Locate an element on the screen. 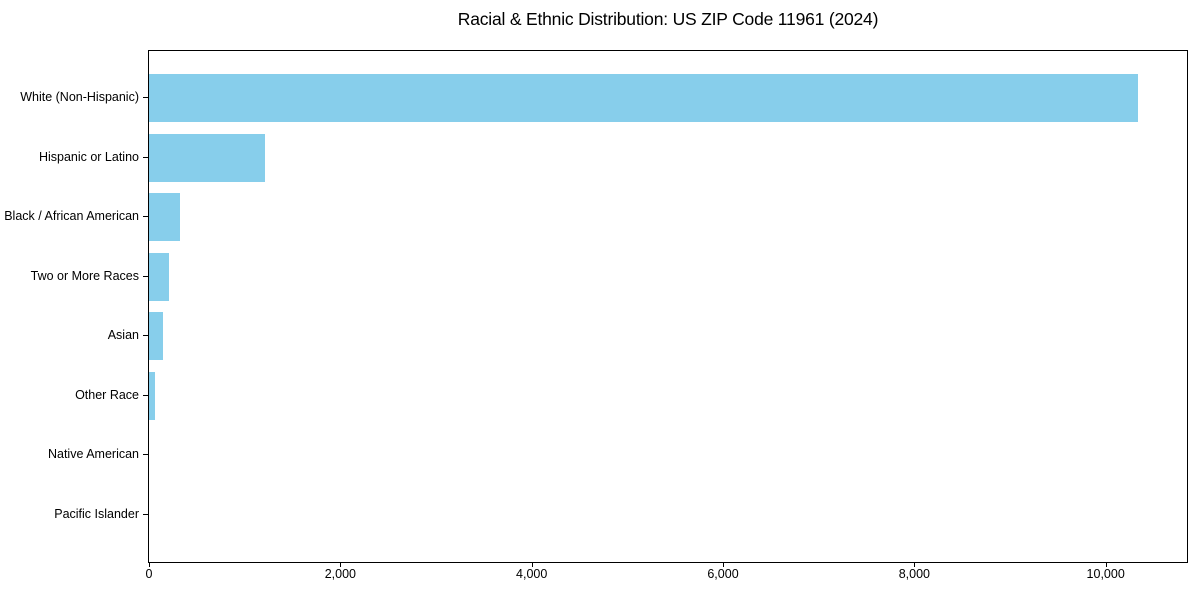 This screenshot has height=600, width=1200. y-tick-label: Native American is located at coordinates (93, 454).